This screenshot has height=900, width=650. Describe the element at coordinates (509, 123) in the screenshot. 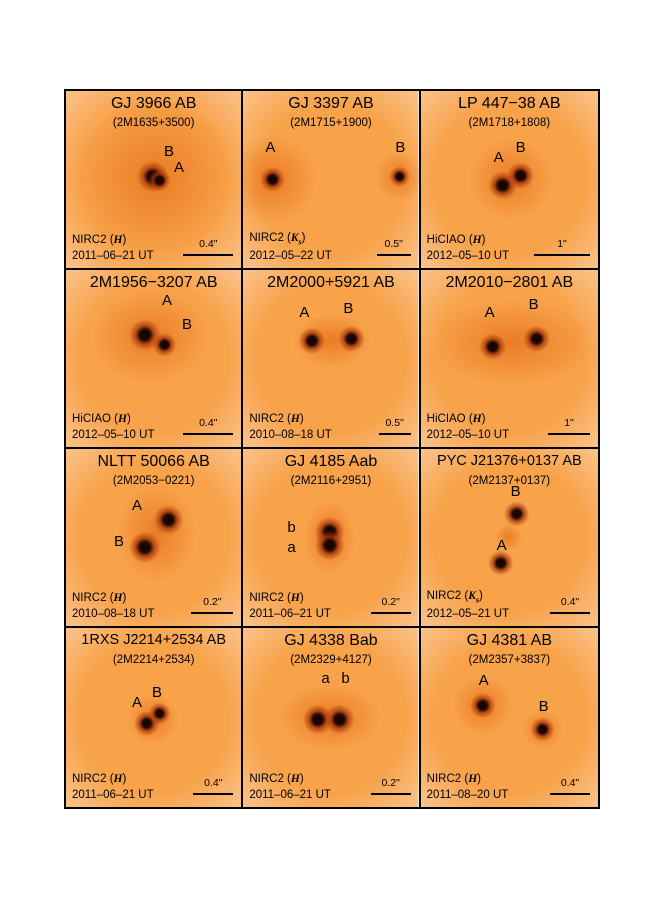

I see `panel-subtitle: (2M1718+1808)` at that location.